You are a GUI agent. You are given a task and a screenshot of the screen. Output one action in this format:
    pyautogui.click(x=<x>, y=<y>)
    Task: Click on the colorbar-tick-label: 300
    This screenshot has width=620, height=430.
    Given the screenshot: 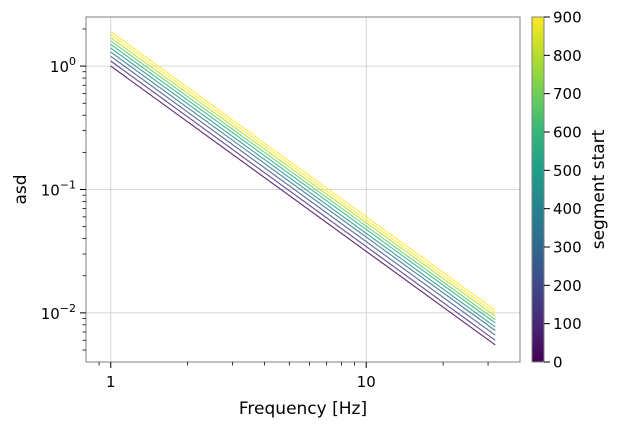 What is the action you would take?
    pyautogui.click(x=567, y=248)
    